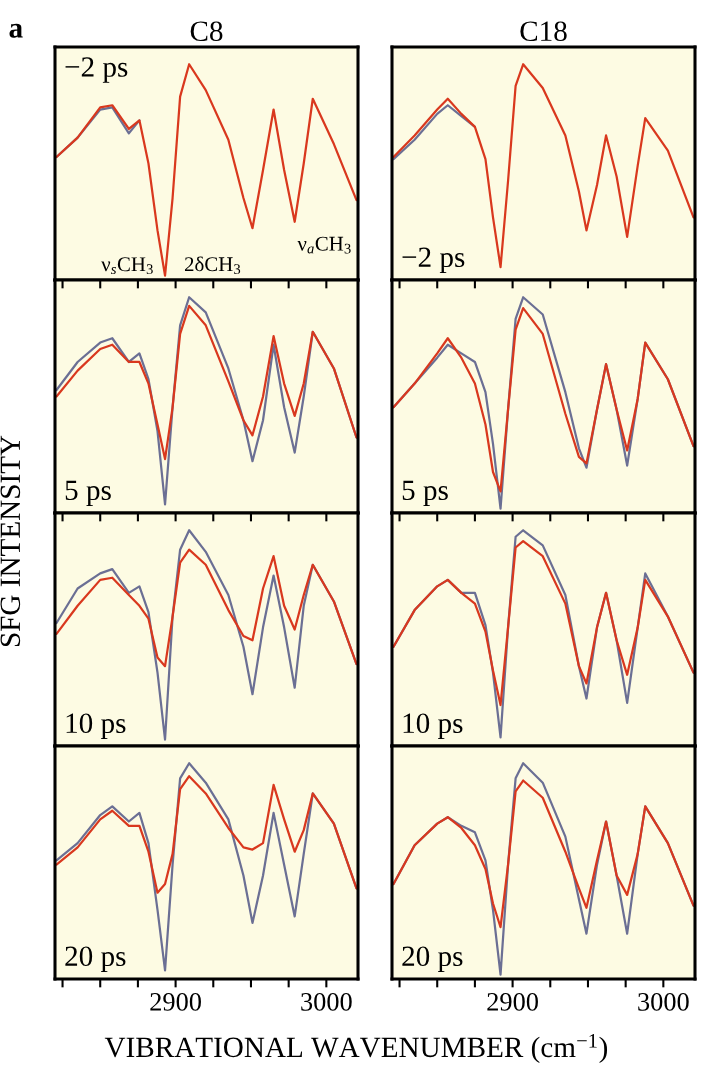 Image resolution: width=713 pixels, height=1083 pixels. Describe the element at coordinates (212, 265) in the screenshot. I see `annotation: 2δCH$_{3}$` at that location.